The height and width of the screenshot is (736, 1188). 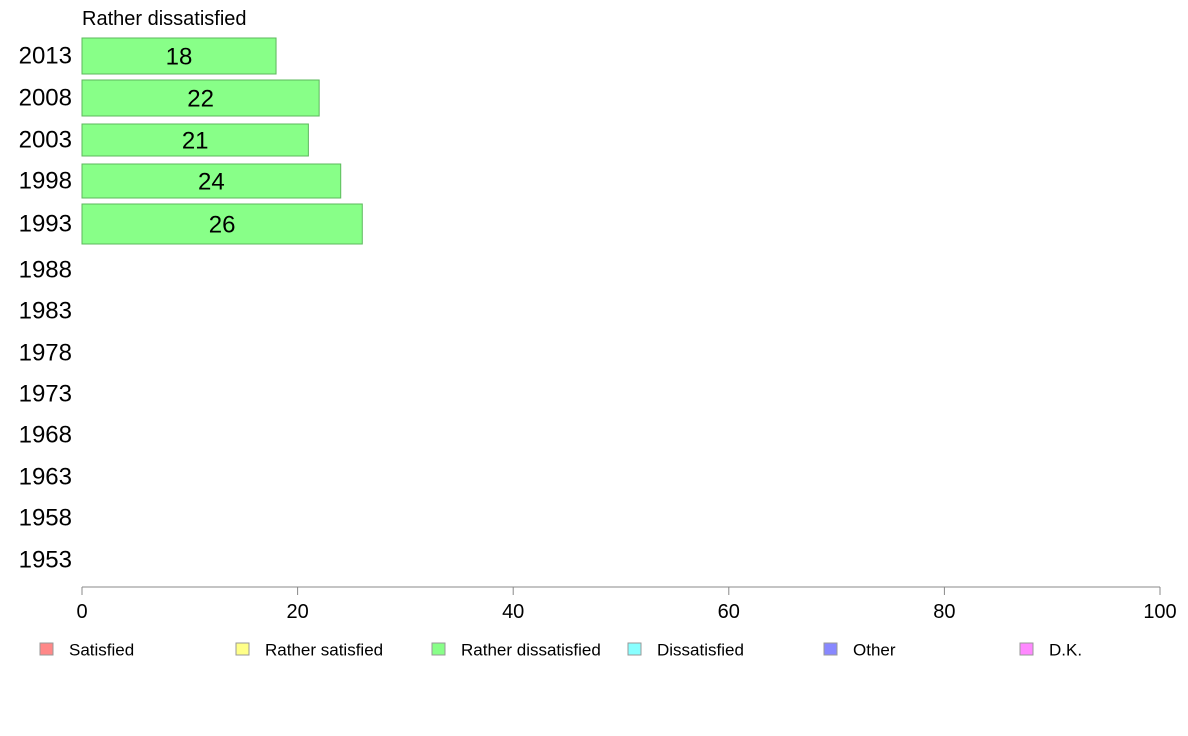 I want to click on legend-label: Satisfied, so click(x=101, y=650).